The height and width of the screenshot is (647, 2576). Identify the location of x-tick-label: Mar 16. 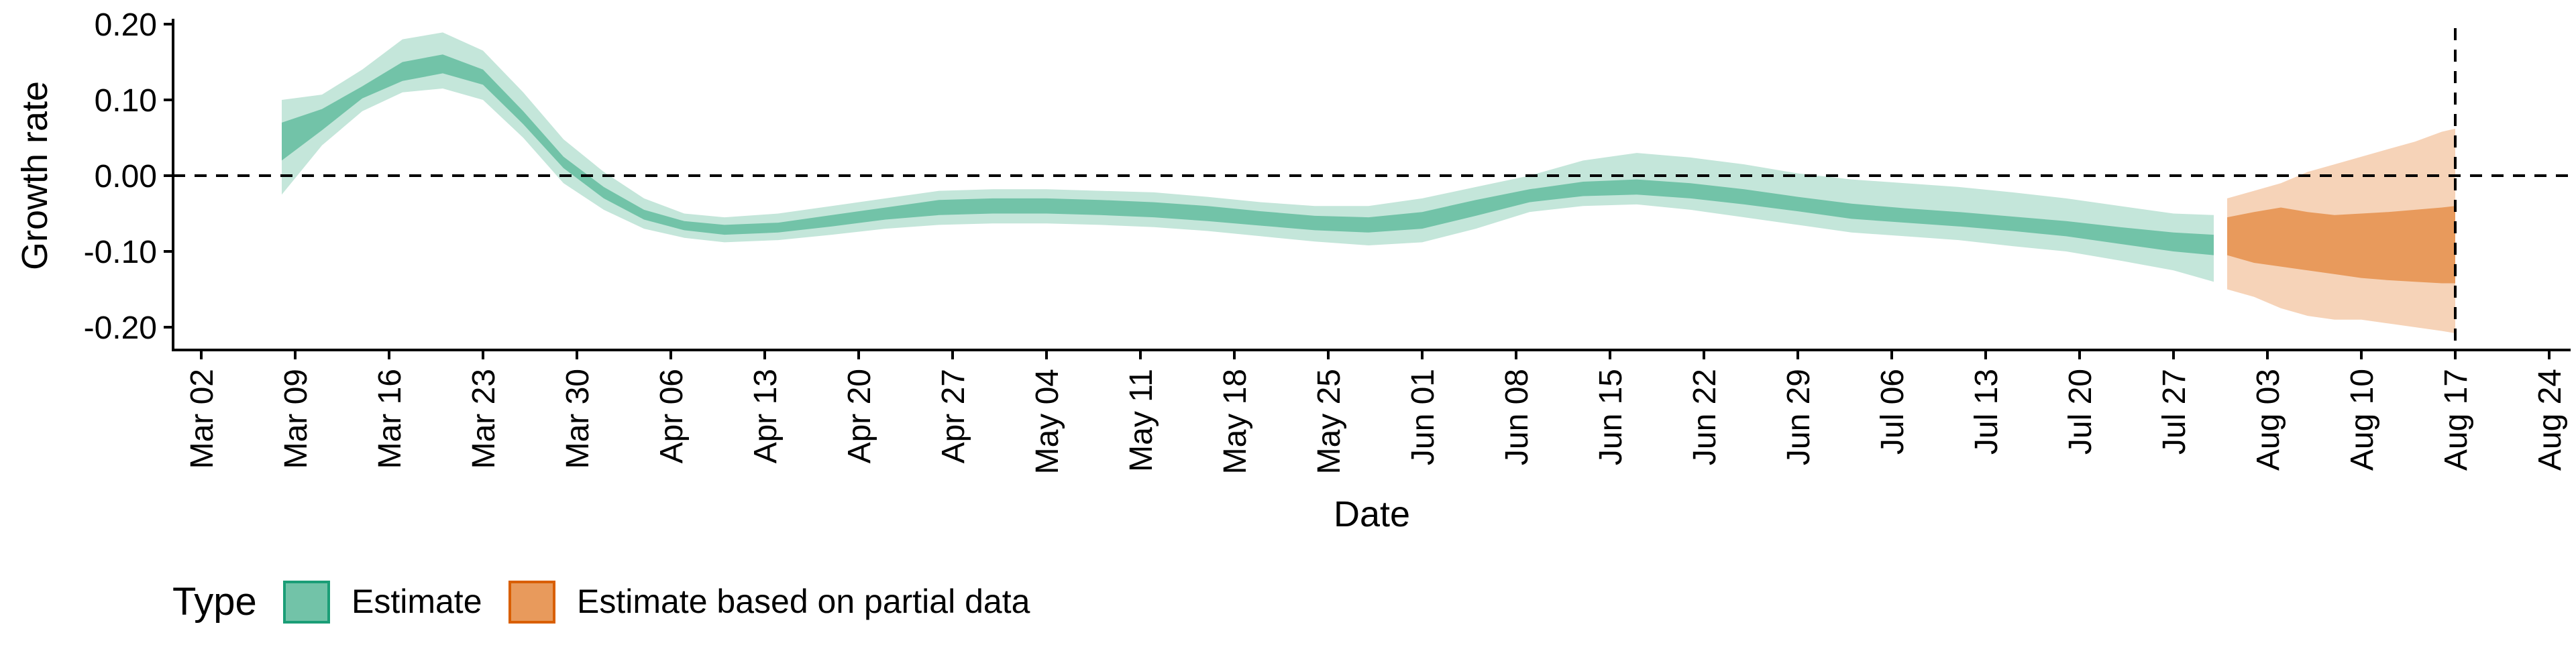
(390, 419).